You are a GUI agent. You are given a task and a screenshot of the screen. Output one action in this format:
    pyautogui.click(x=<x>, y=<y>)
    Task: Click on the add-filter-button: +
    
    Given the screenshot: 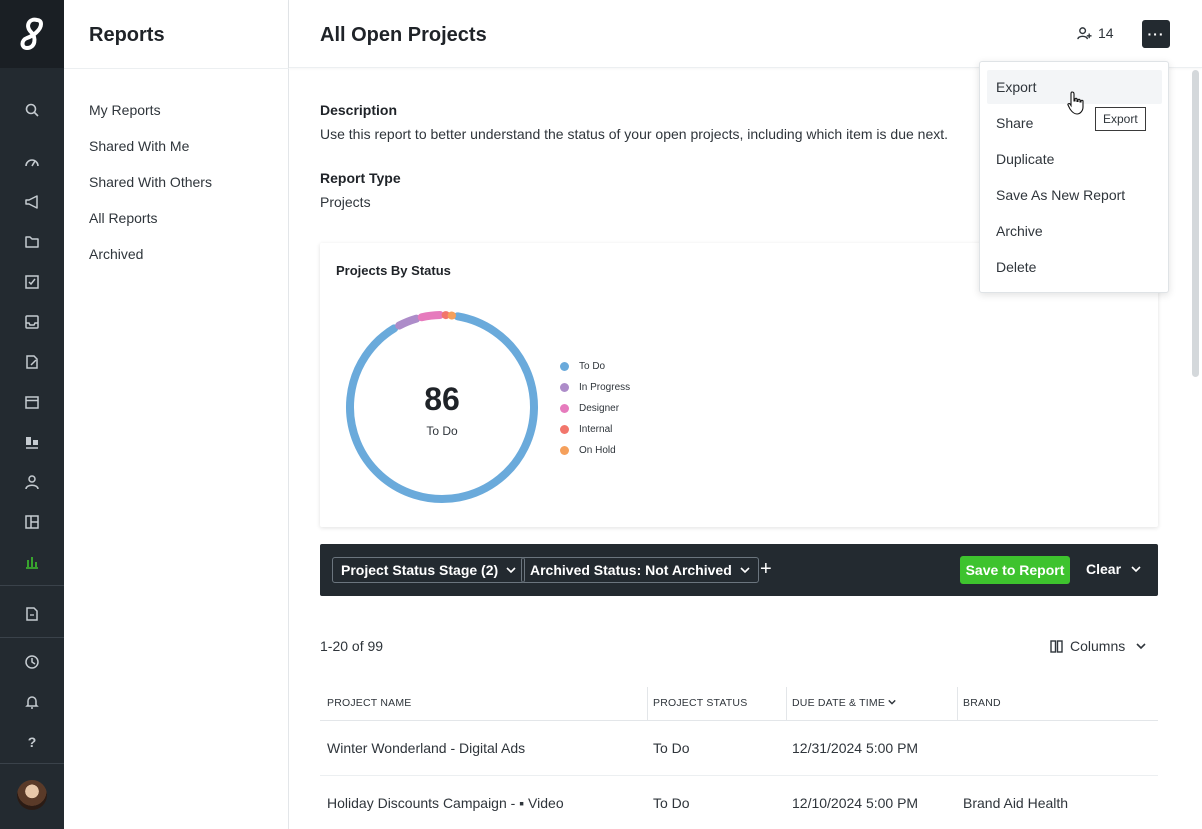 What is the action you would take?
    pyautogui.click(x=766, y=569)
    